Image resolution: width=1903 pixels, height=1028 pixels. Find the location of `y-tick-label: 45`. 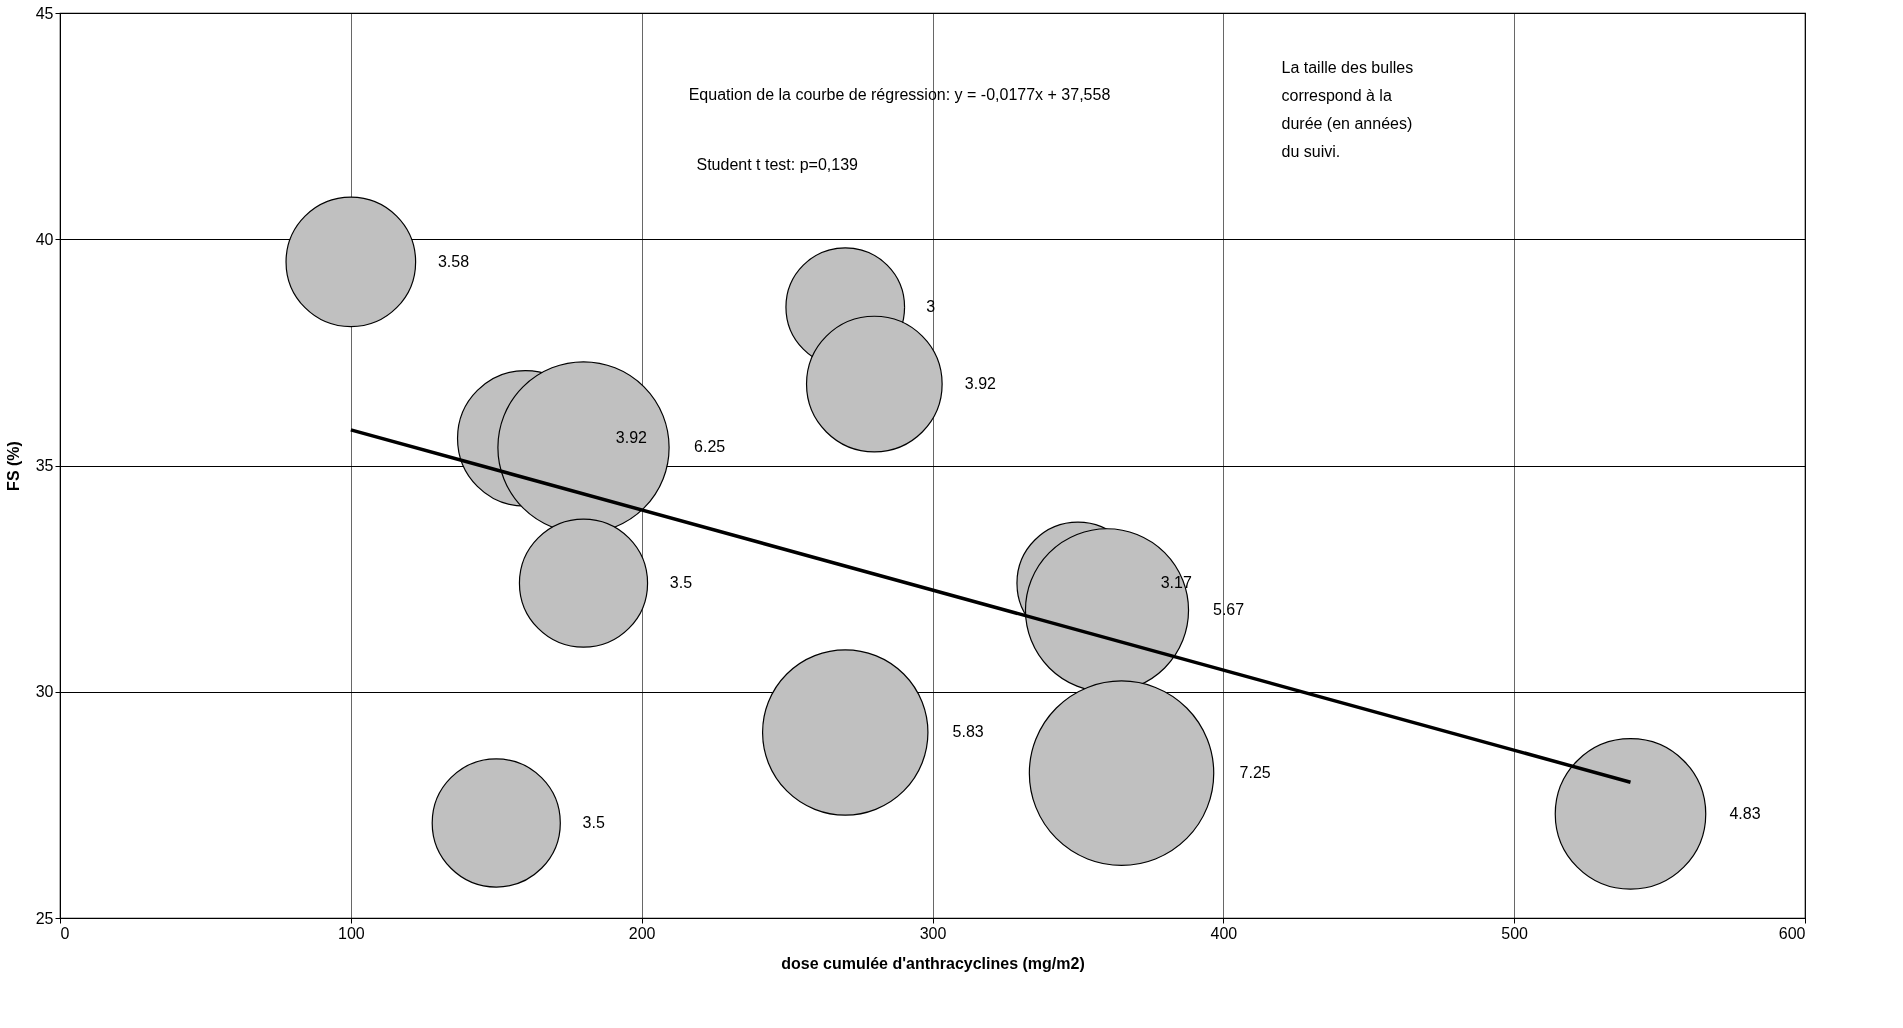

y-tick-label: 45 is located at coordinates (44, 13).